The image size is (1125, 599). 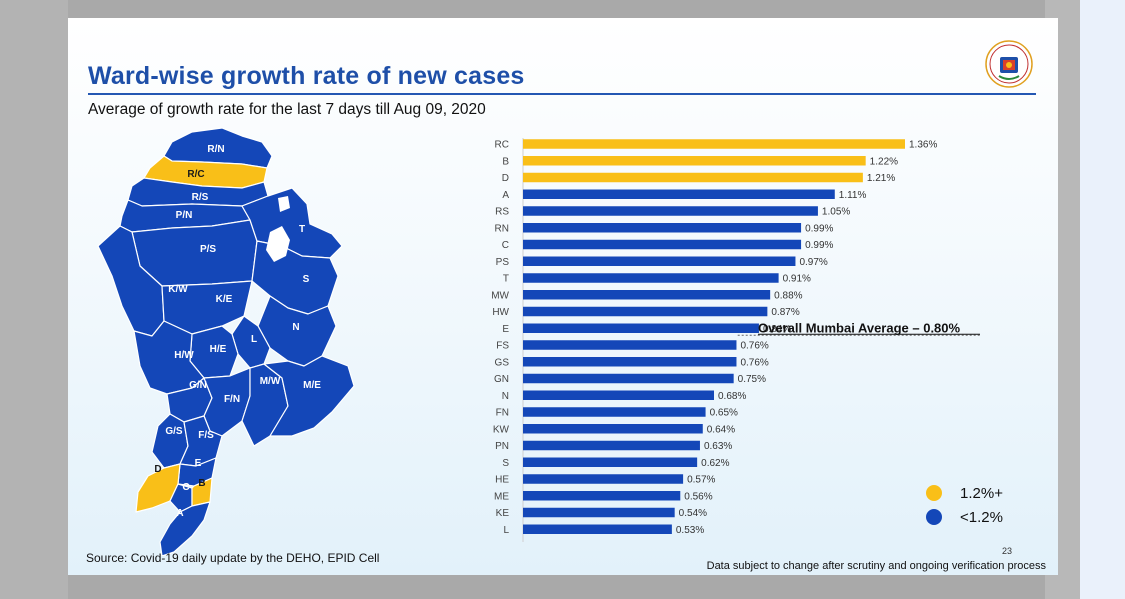 What do you see at coordinates (659, 261) in the screenshot?
I see `bar-ps` at bounding box center [659, 261].